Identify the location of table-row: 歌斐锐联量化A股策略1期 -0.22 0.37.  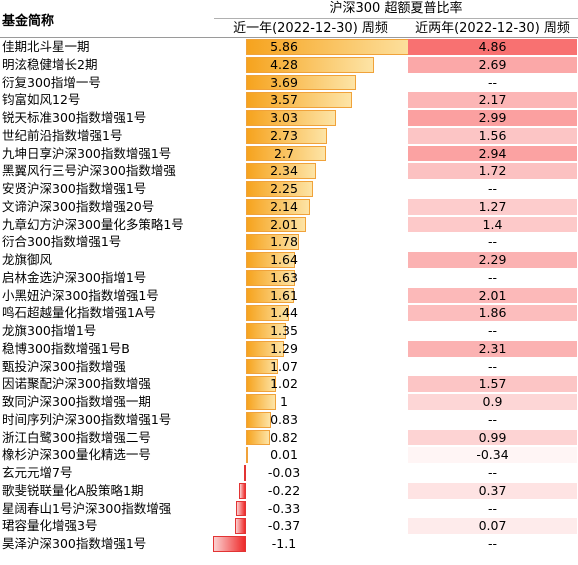
(289, 491).